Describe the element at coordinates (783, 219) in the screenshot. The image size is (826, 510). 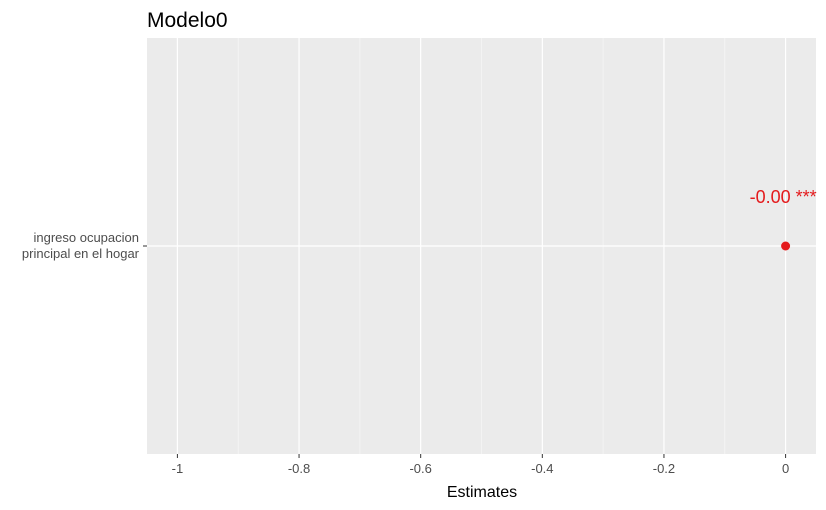
I see `points-layer: -0.00 ***` at that location.